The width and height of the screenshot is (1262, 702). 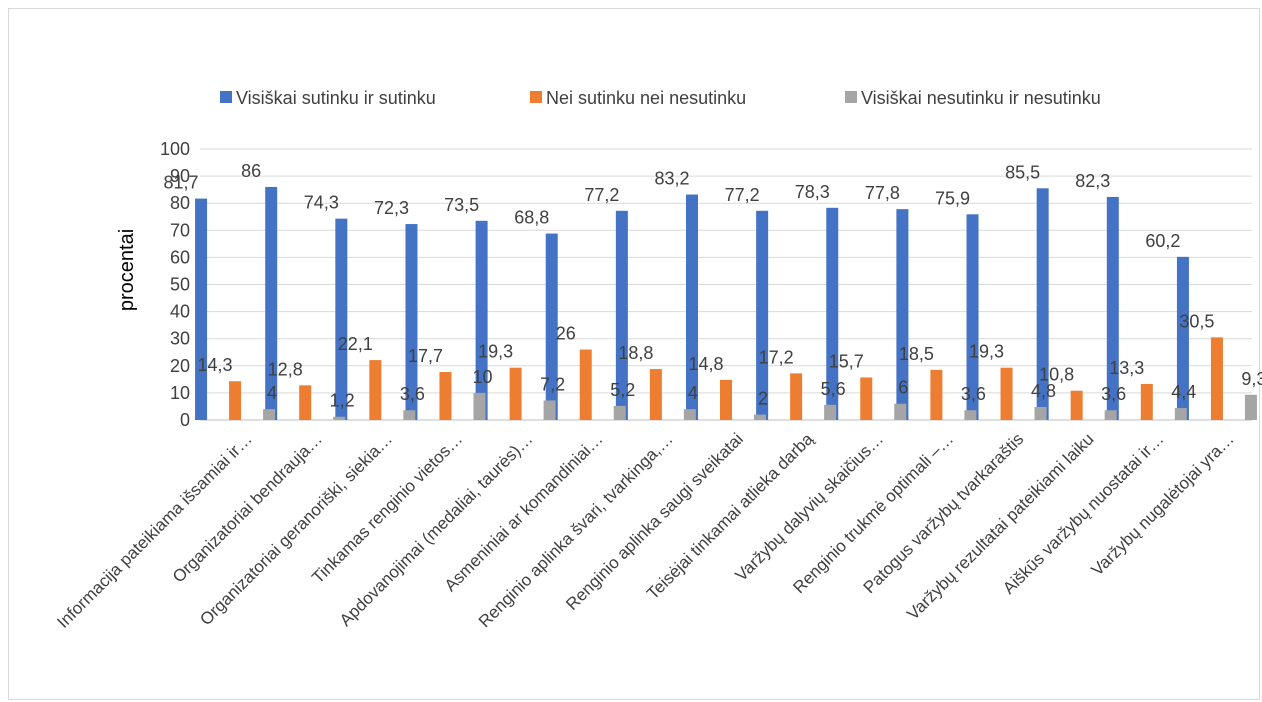 I want to click on data-label: 81,7, so click(x=181, y=183).